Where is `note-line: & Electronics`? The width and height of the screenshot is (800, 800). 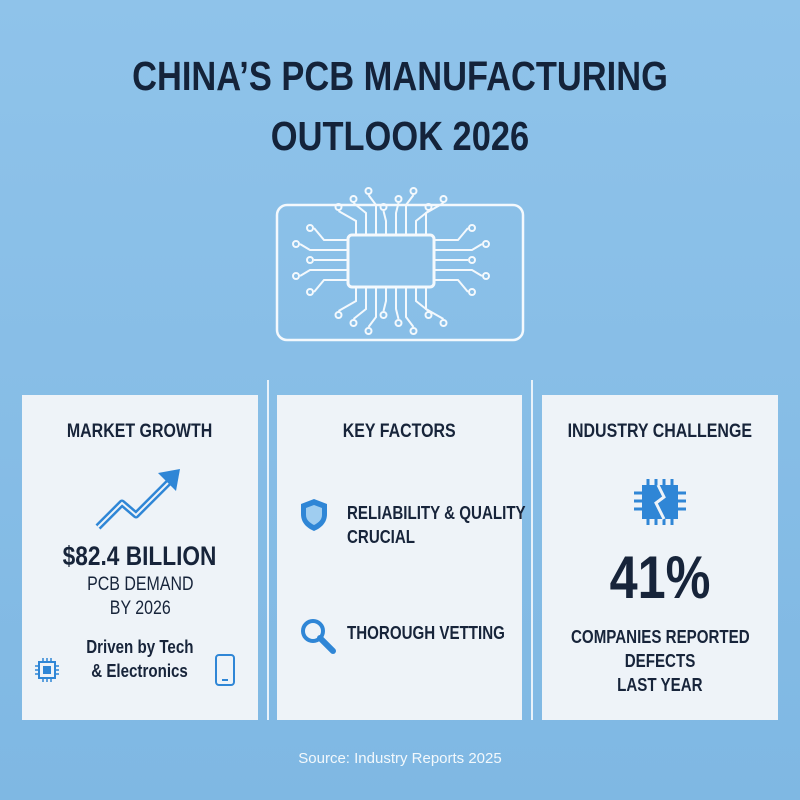 note-line: & Electronics is located at coordinates (140, 671).